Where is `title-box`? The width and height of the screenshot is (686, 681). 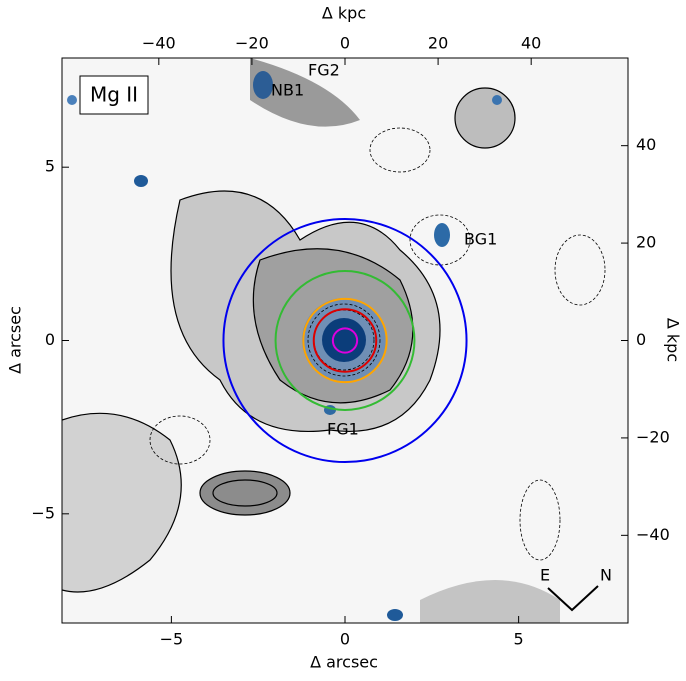 title-box is located at coordinates (114, 95).